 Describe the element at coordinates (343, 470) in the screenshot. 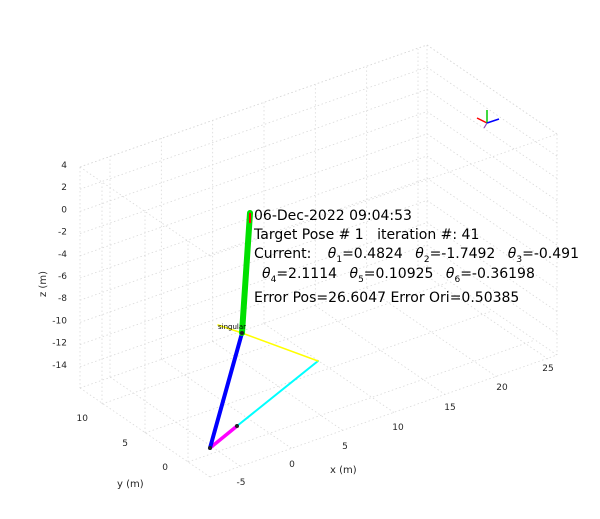

I see `x-axis-label: x (m)` at that location.